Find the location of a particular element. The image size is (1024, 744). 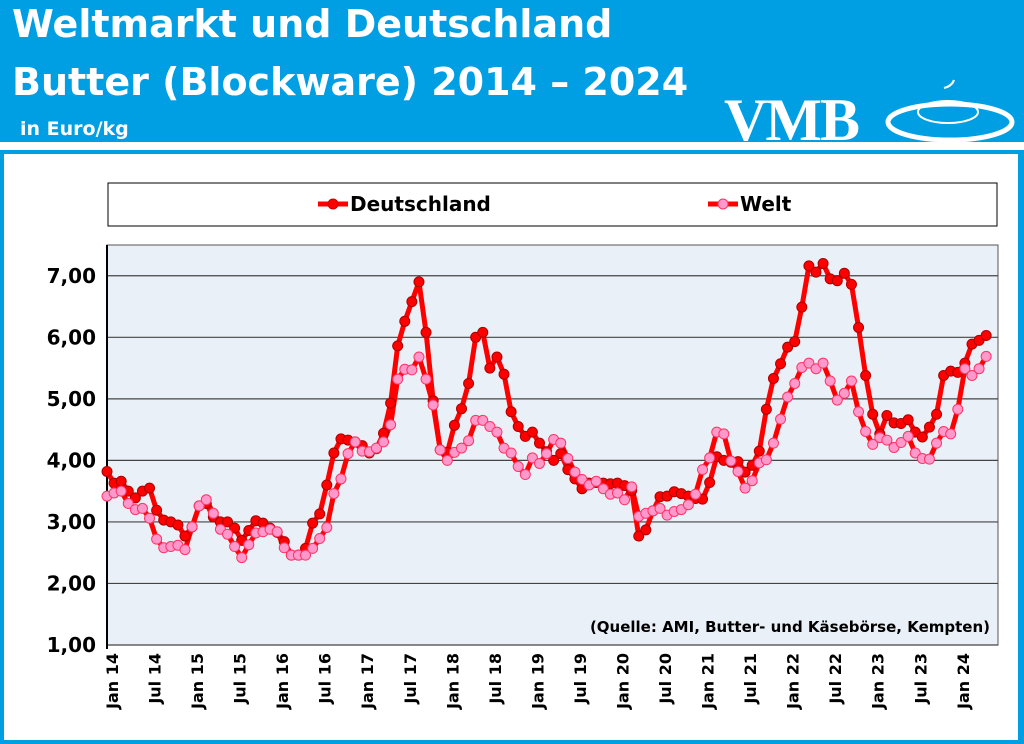

x-tick-label: Jan 16 is located at coordinates (282, 681).